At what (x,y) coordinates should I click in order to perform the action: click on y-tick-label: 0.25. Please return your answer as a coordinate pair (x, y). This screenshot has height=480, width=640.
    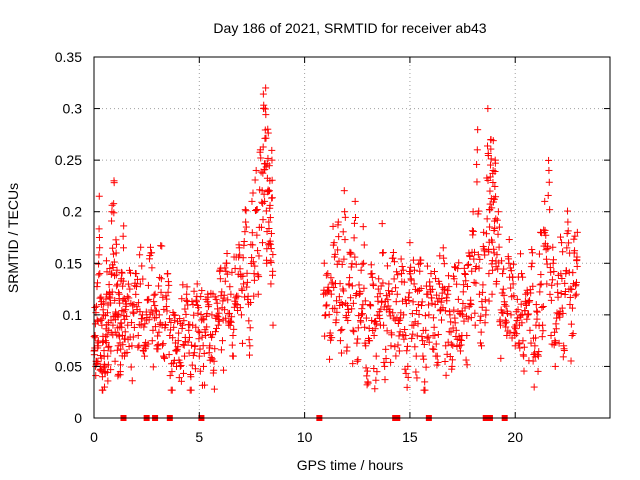
    Looking at the image, I should click on (68, 160).